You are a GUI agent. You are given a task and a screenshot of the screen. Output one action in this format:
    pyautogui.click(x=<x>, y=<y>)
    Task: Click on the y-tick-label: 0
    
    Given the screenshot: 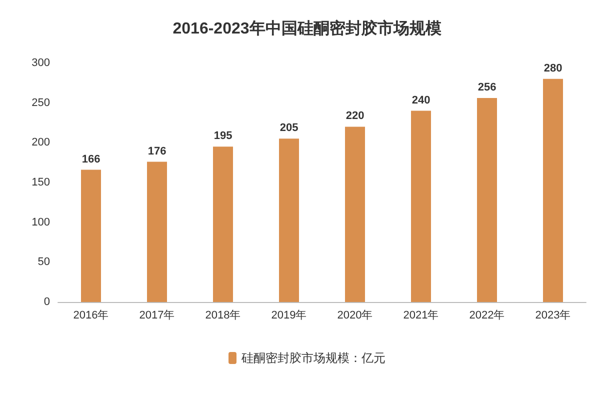 What is the action you would take?
    pyautogui.click(x=47, y=302)
    